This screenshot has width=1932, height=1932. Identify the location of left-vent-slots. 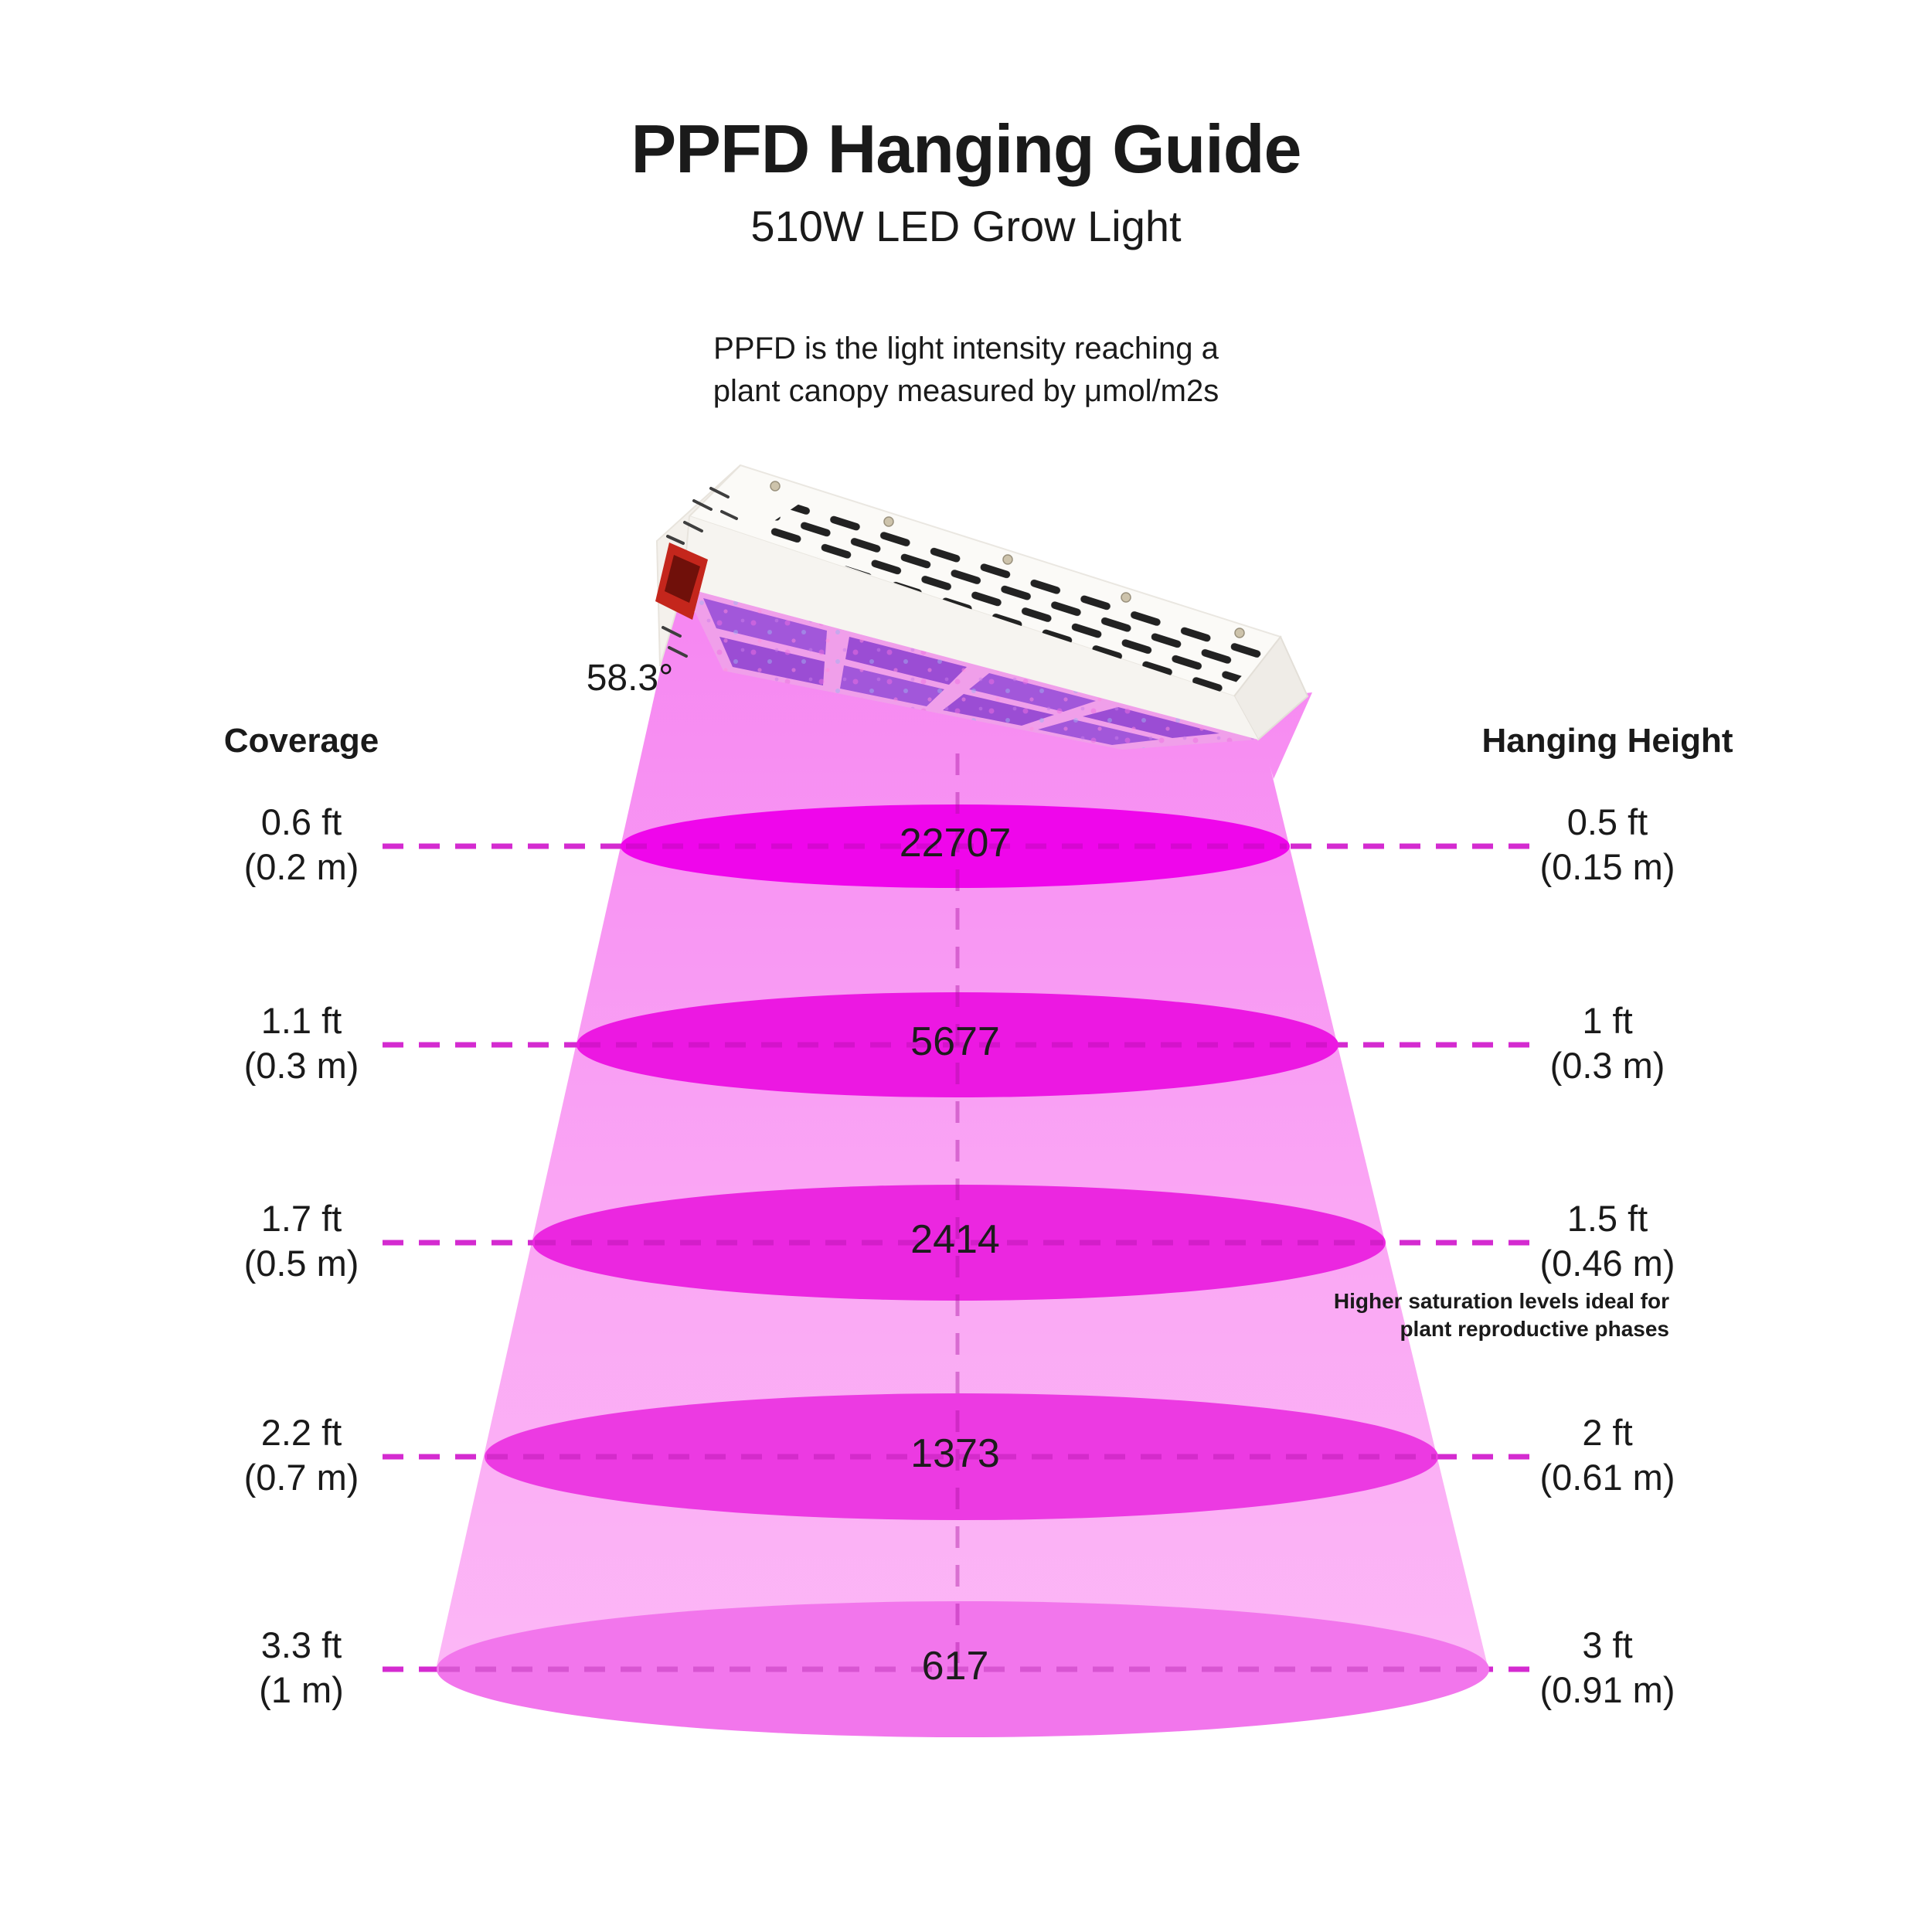
(700, 572).